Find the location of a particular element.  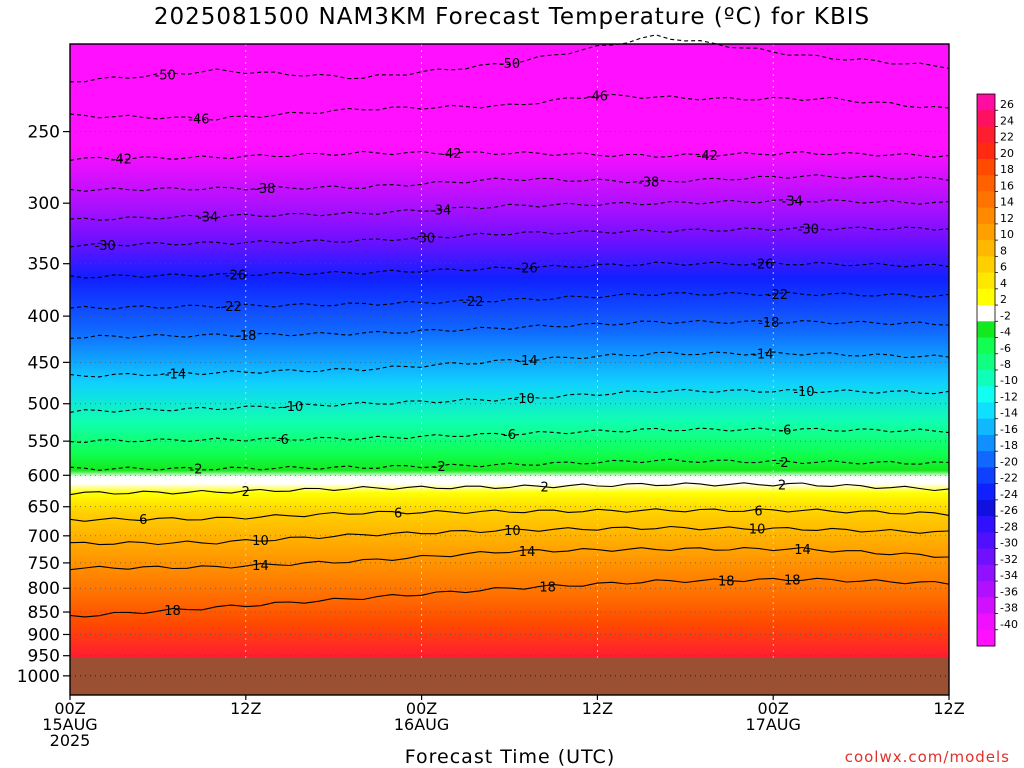

isotherm--2 is located at coordinates (509, 464).